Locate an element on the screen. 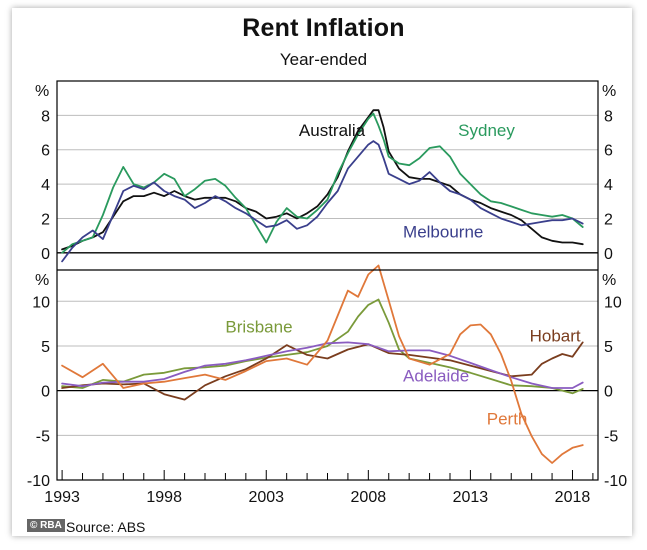 The width and height of the screenshot is (647, 550). y-tick-label-right-bottom-0: -10 is located at coordinates (615, 481).